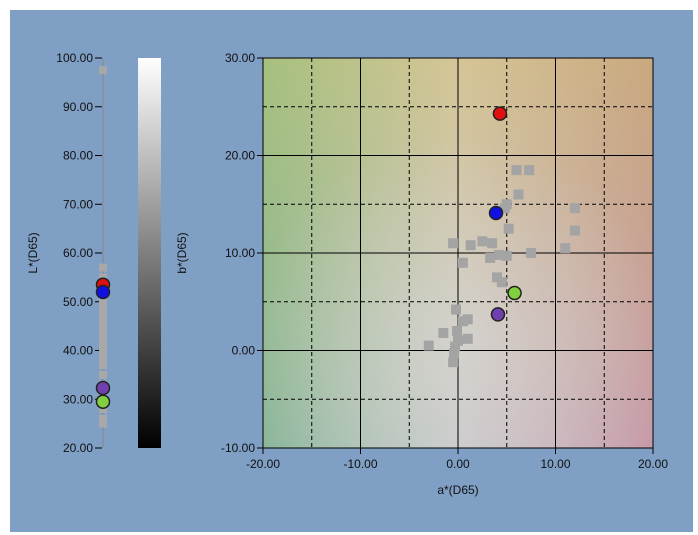 This screenshot has height=535, width=698. What do you see at coordinates (78, 204) in the screenshot?
I see `l-tick-label: 70.00` at bounding box center [78, 204].